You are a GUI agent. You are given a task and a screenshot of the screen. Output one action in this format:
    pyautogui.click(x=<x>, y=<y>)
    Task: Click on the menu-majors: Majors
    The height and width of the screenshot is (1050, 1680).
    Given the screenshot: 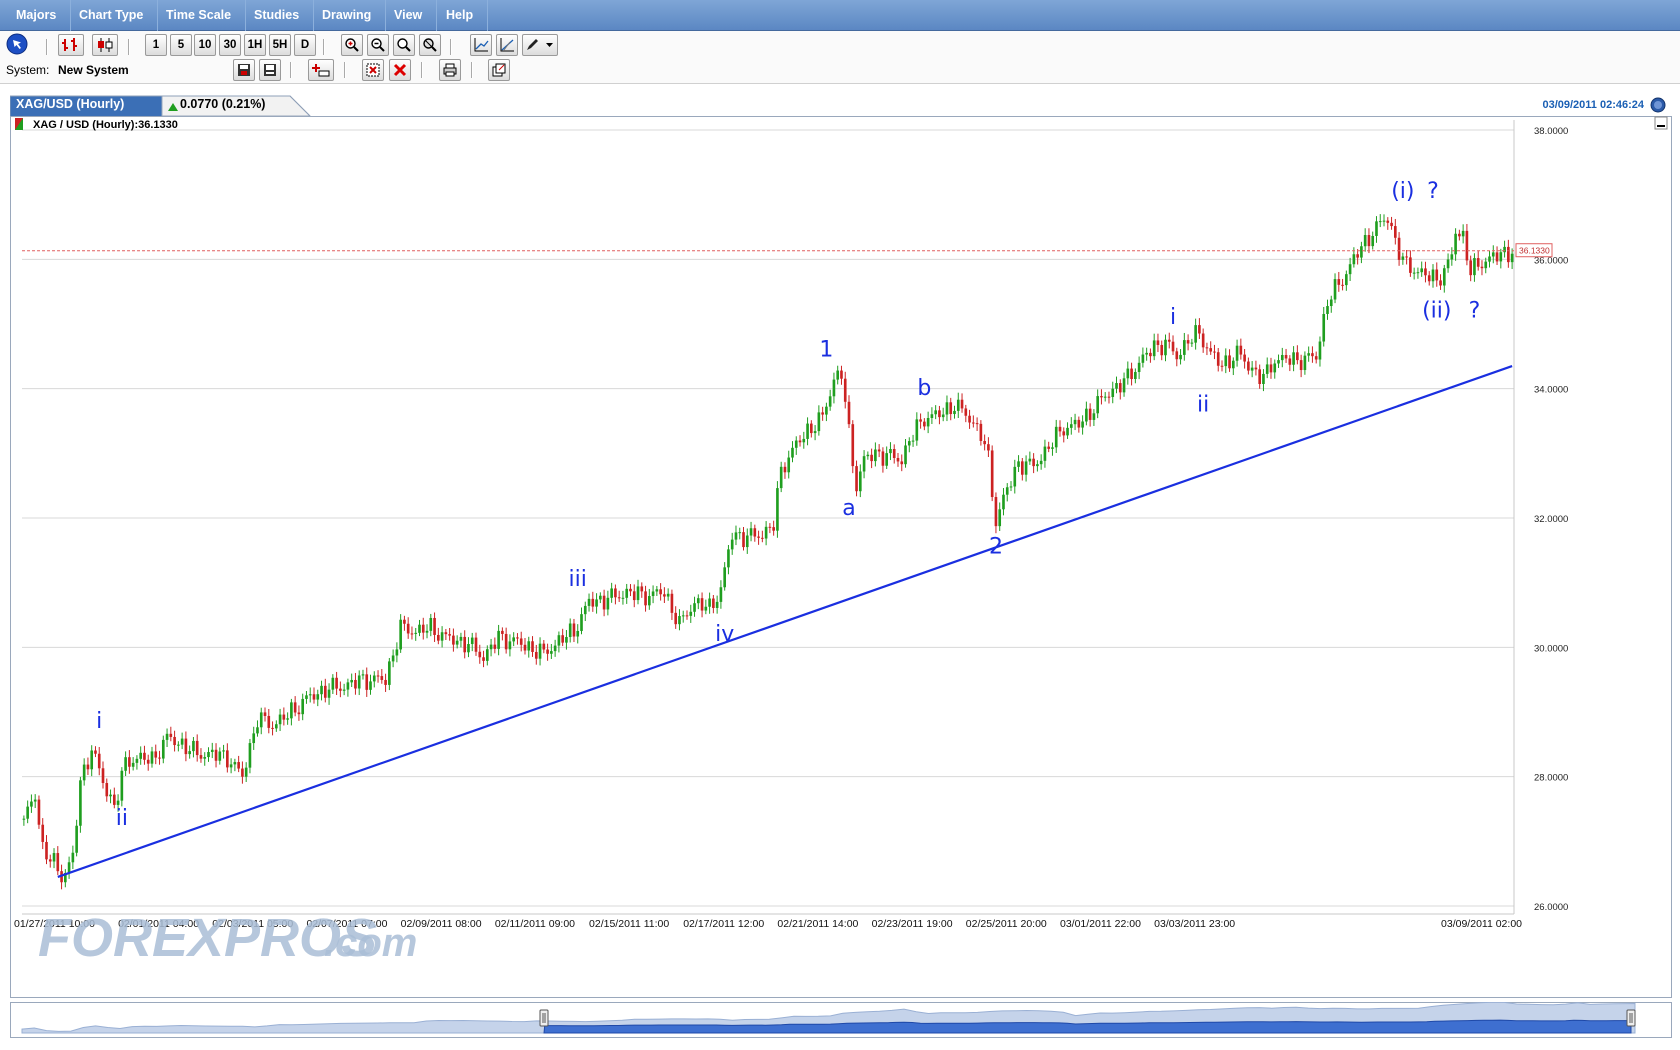 What is the action you would take?
    pyautogui.click(x=37, y=15)
    